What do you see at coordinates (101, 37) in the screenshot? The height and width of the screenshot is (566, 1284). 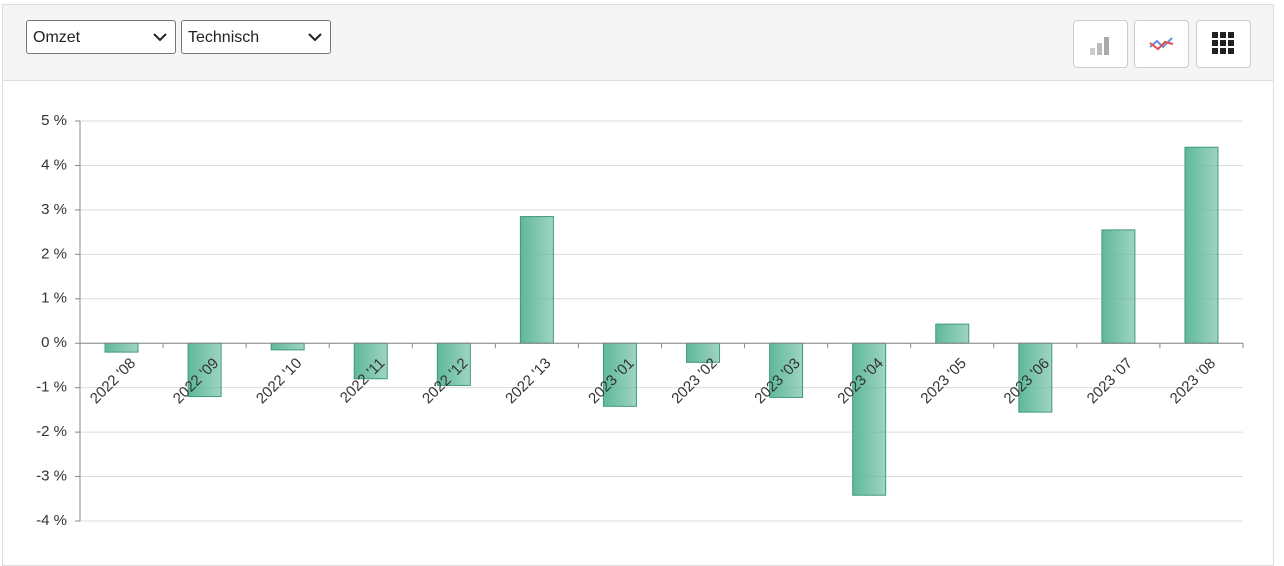 I see `select-measure: Omzet` at bounding box center [101, 37].